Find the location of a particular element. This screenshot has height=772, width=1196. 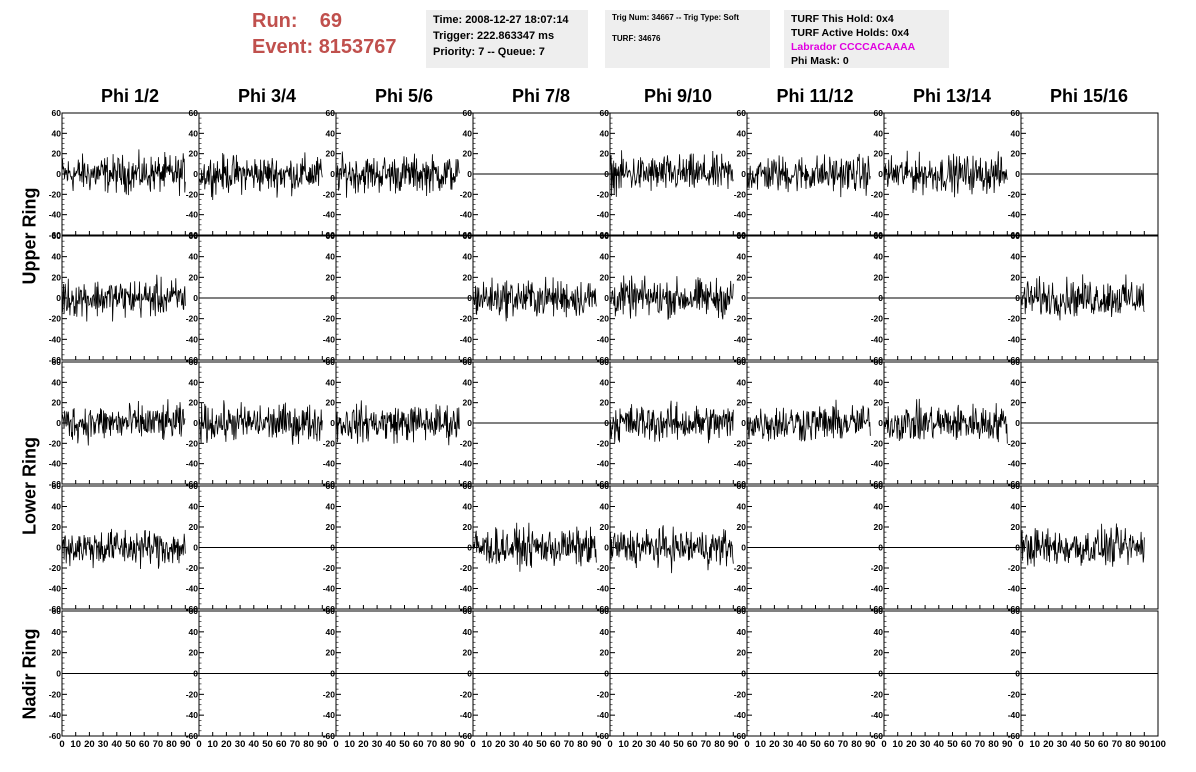

x-tick-label: 20 is located at coordinates (911, 744).